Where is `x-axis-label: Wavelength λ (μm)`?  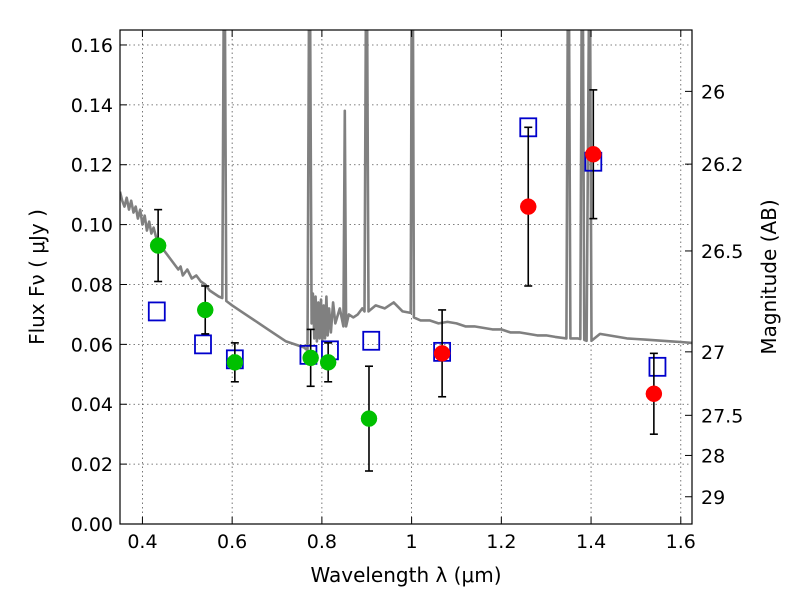 x-axis-label: Wavelength λ (μm) is located at coordinates (405, 575).